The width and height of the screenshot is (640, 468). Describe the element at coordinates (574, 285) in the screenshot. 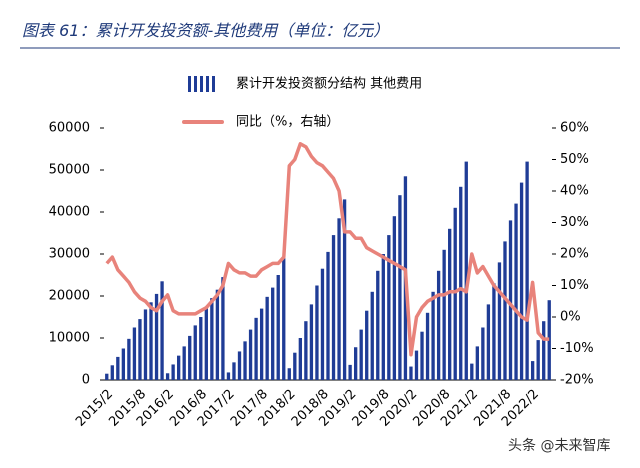

I see `y2-tick-label: 10%` at that location.